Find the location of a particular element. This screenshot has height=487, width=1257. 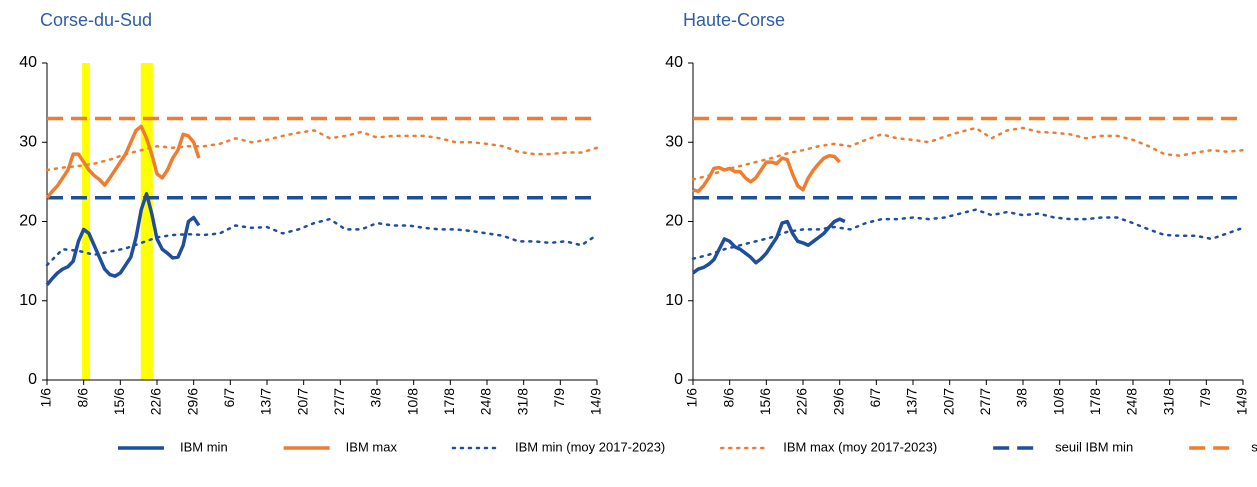

legend-label: IBM max (moy 2017-2023) is located at coordinates (860, 446).